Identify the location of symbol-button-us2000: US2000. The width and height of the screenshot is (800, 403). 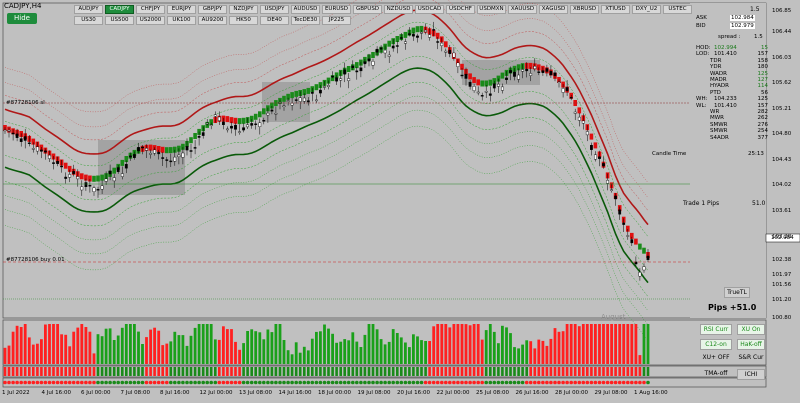
(150, 20).